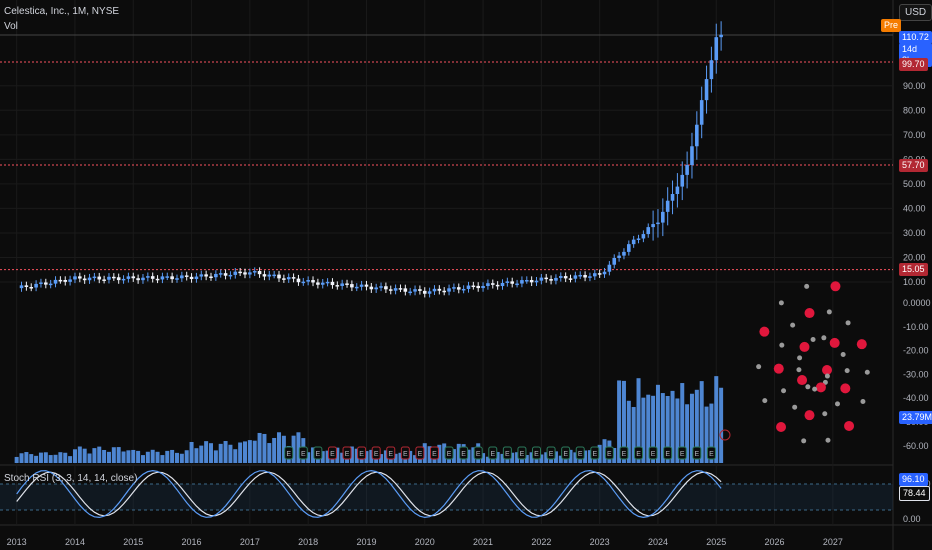 This screenshot has width=932, height=550. What do you see at coordinates (308, 542) in the screenshot?
I see `x-tick-label: 2018` at bounding box center [308, 542].